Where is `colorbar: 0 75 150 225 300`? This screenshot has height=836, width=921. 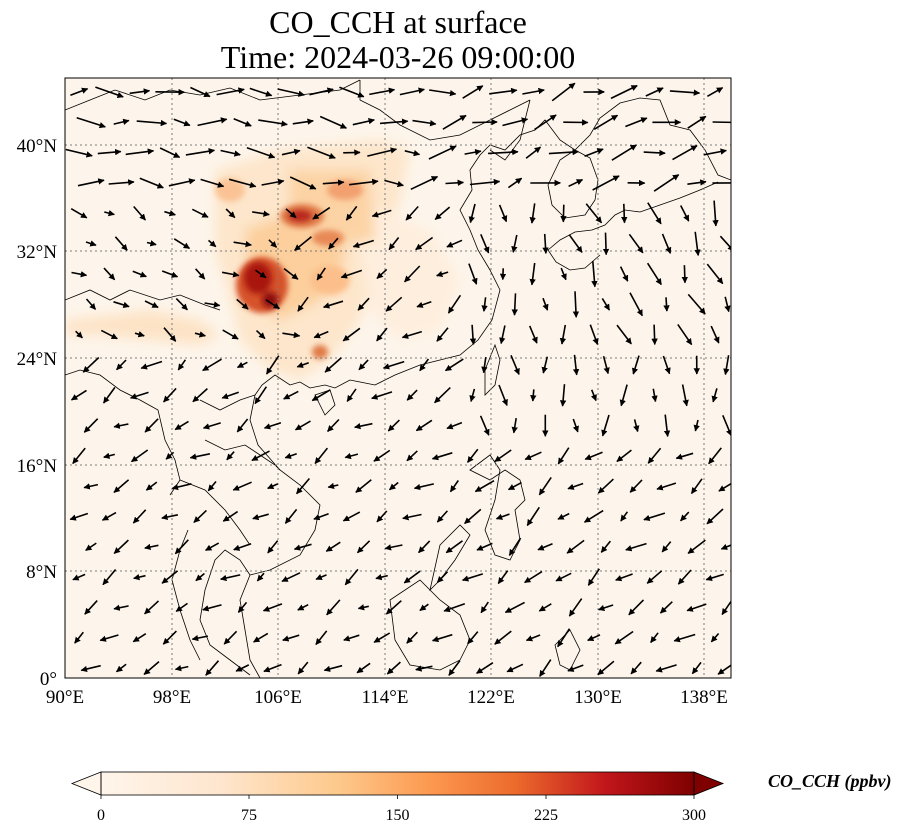 colorbar: 0 75 150 225 300 is located at coordinates (397, 797).